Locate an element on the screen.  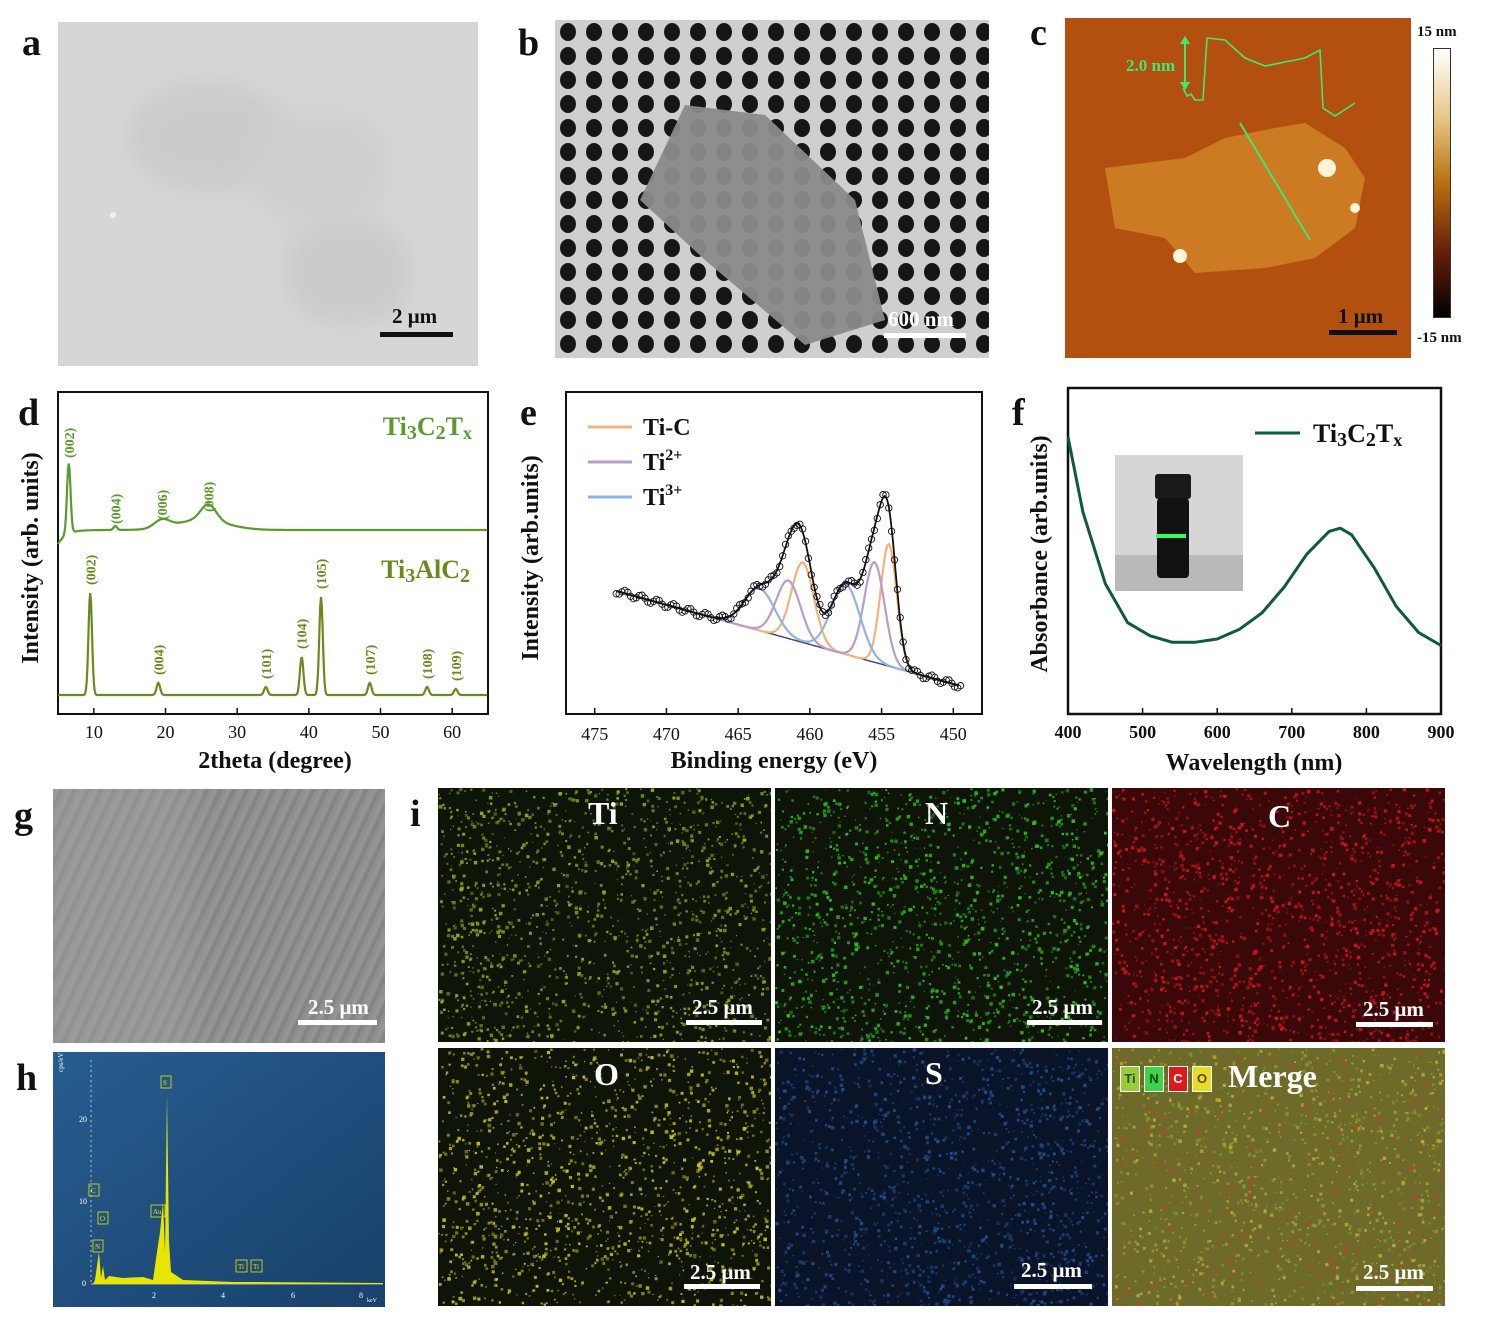
panel-label-c: c is located at coordinates (1038, 33).